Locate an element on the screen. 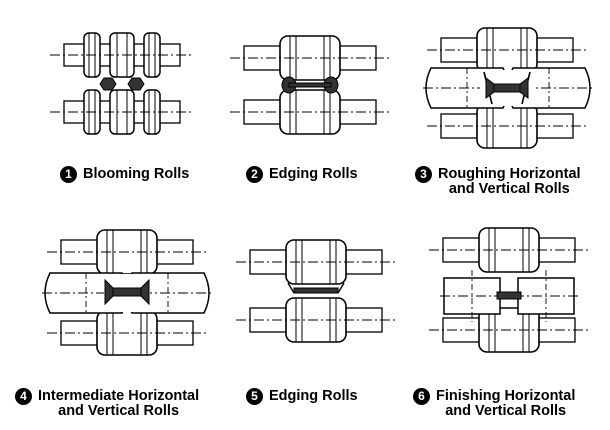  workpiece-pair is located at coordinates (122, 84).